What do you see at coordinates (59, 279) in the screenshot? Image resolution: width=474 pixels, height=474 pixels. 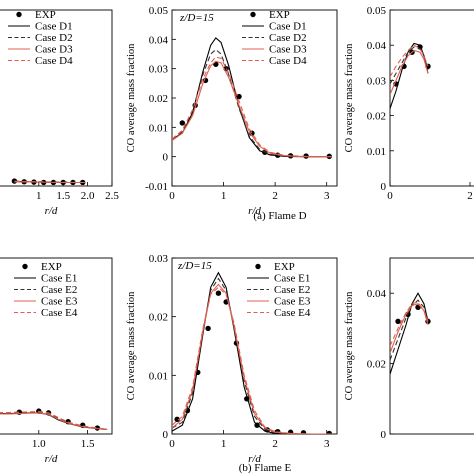 I see `legend-entry: Case E1` at bounding box center [59, 279].